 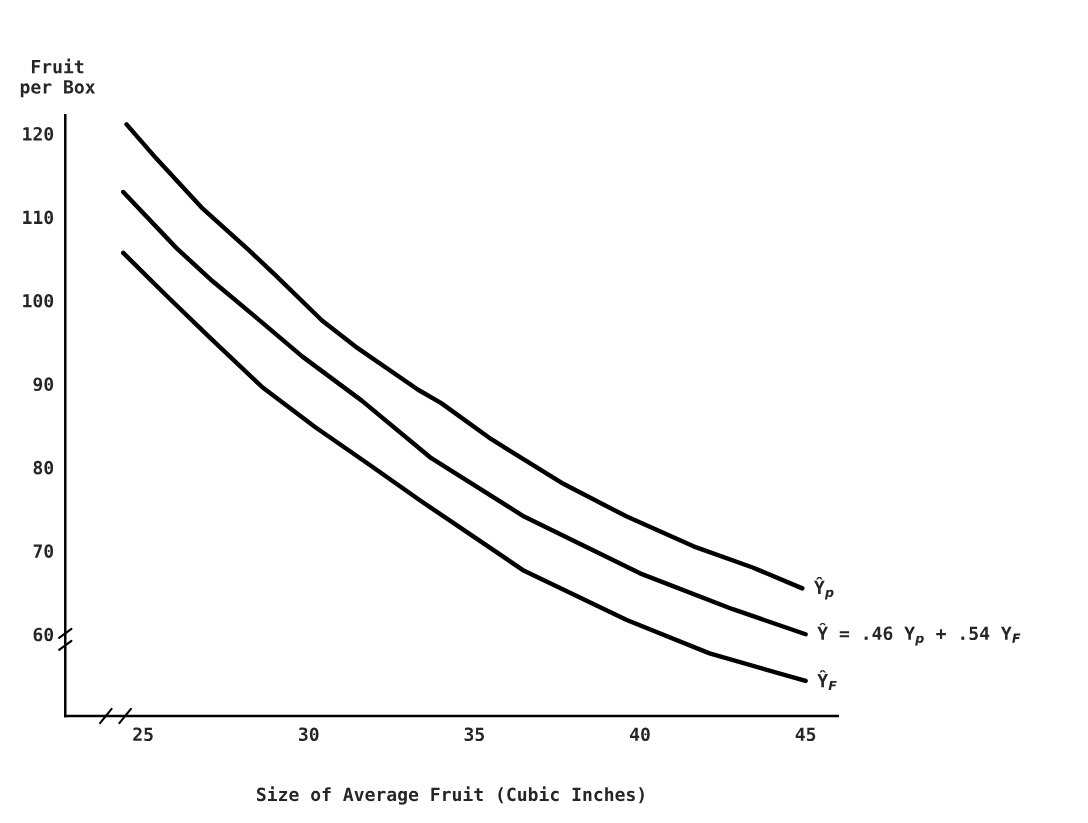 I want to click on x-tick-label: 35, so click(x=474, y=734).